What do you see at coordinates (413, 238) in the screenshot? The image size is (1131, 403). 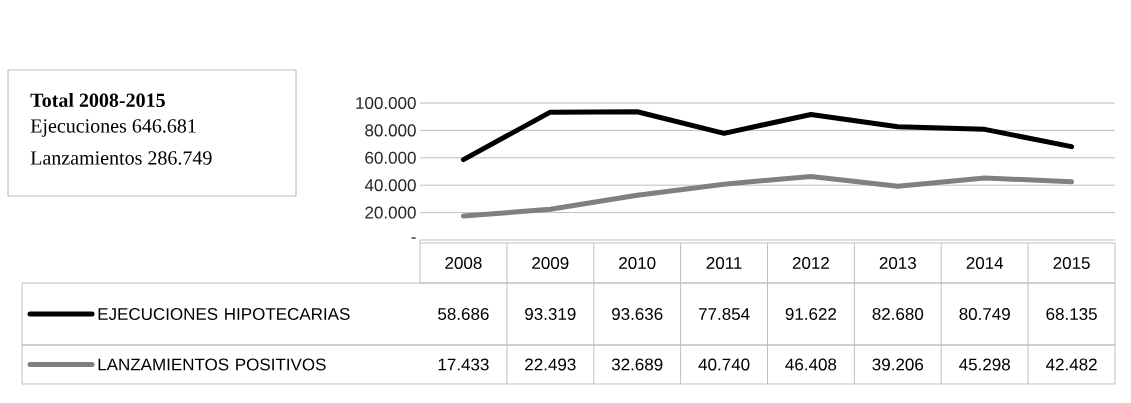 I see `y-tick-label: -` at bounding box center [413, 238].